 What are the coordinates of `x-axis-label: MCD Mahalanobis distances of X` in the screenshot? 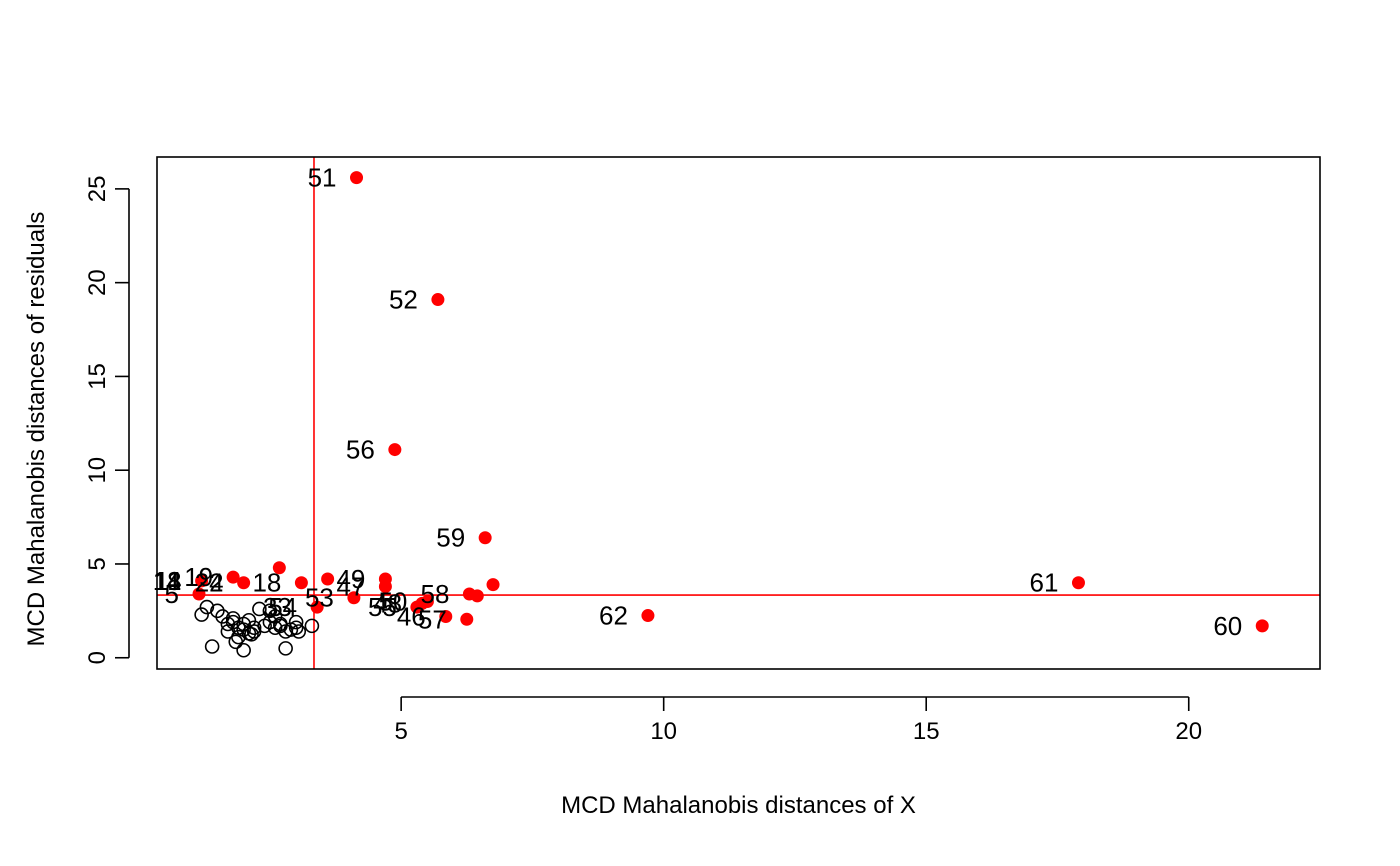 It's located at (738, 805).